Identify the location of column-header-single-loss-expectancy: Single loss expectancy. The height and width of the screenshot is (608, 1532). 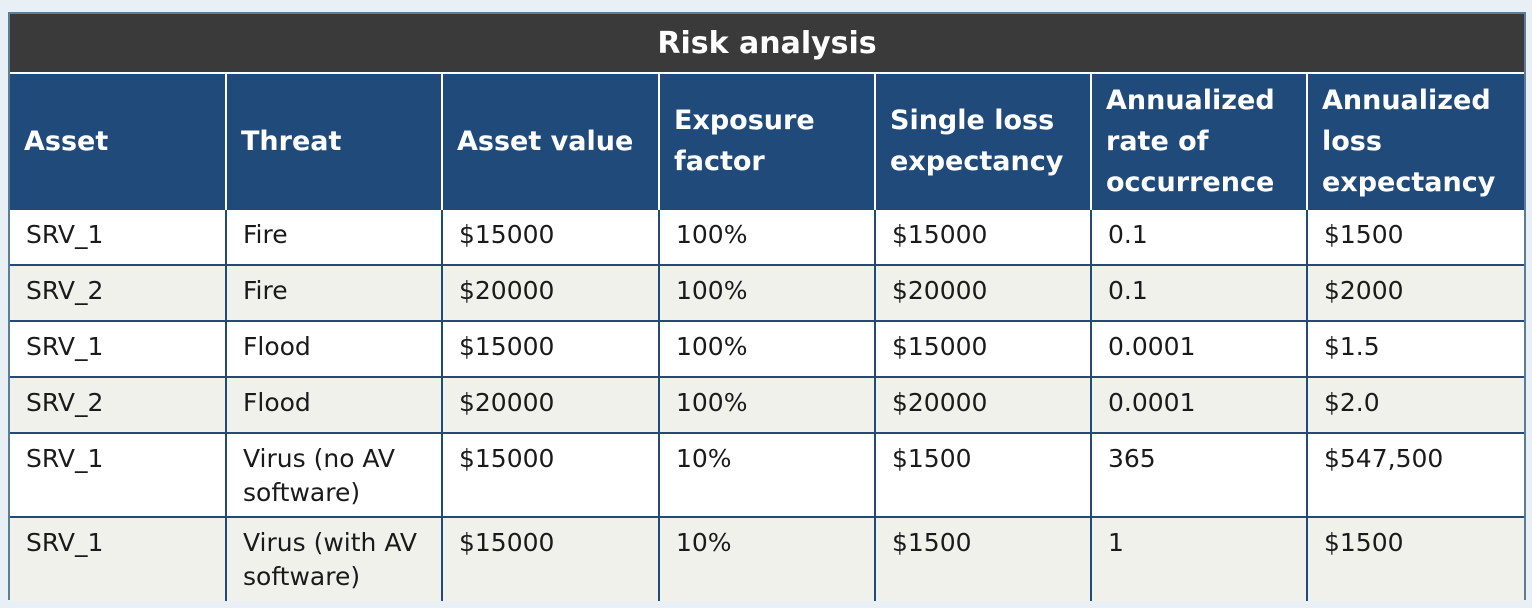
(982, 141).